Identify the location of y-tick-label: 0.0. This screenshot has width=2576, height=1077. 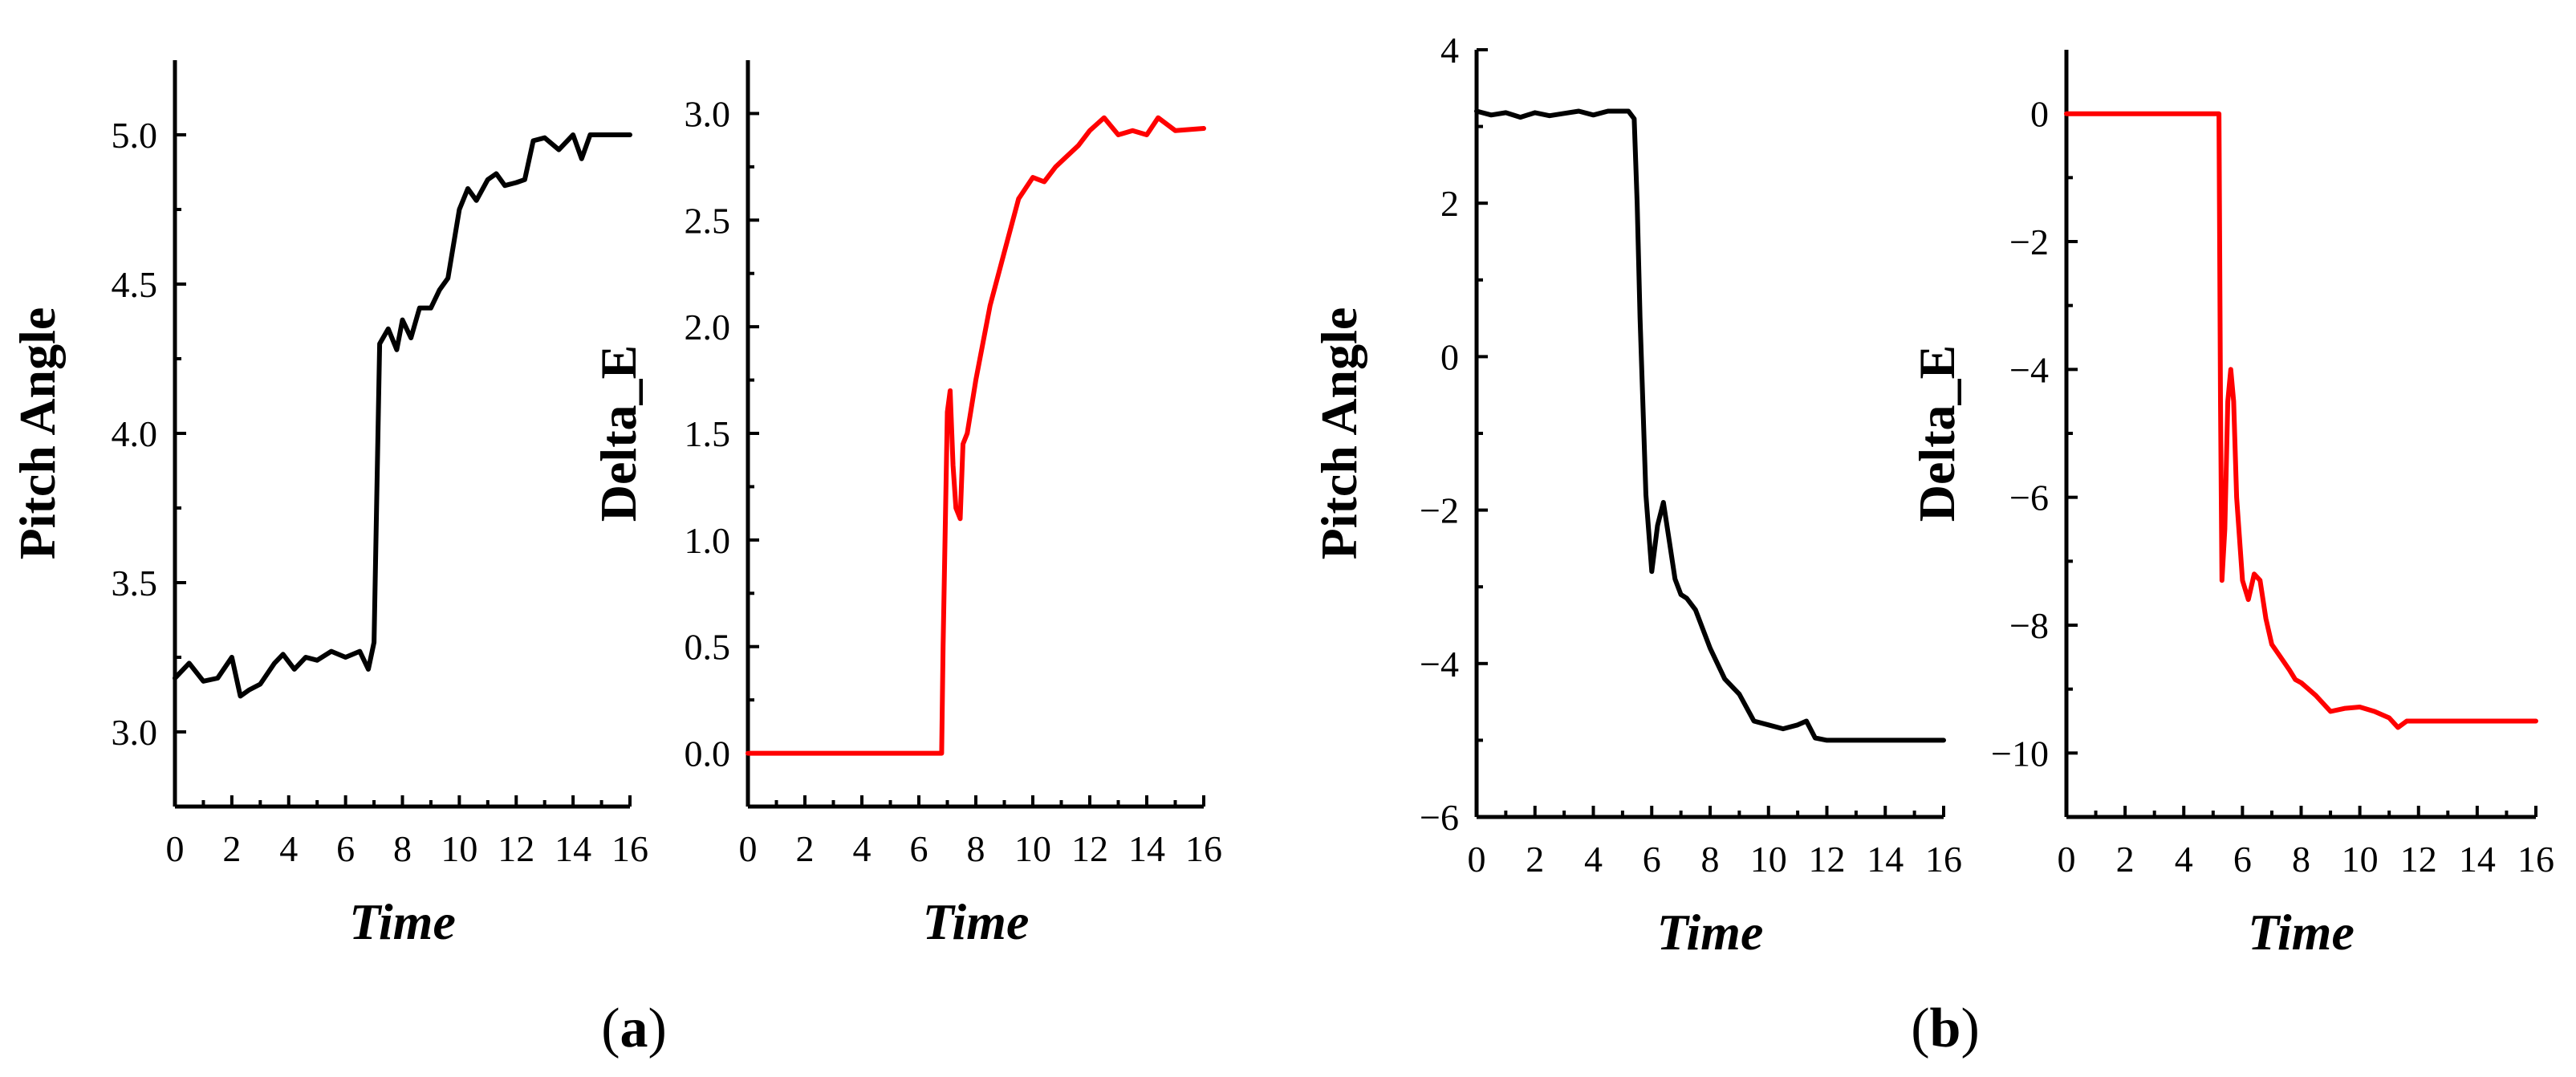
(708, 754).